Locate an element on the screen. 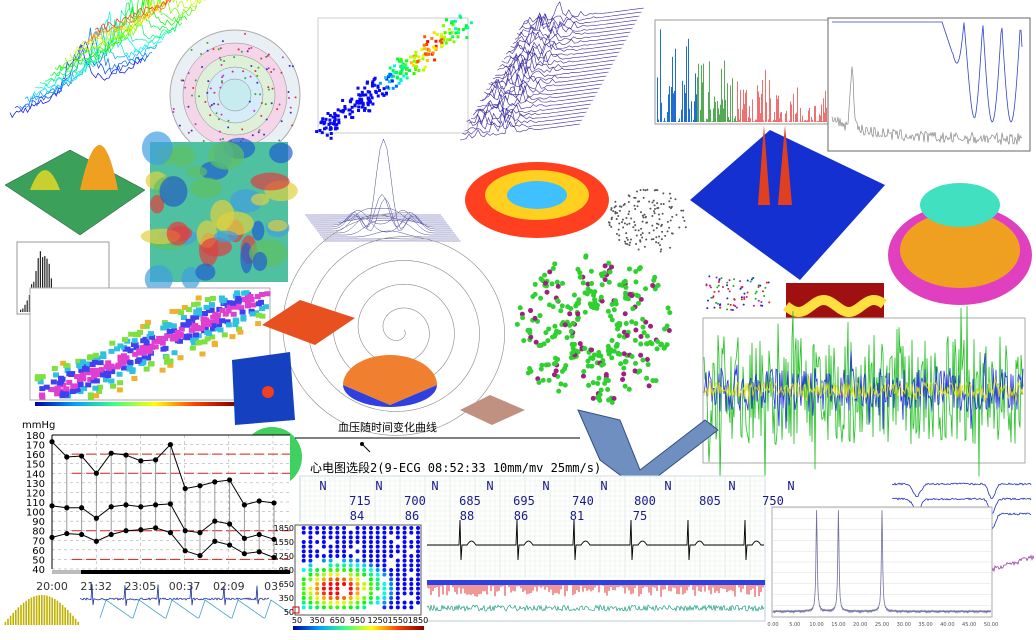 The image size is (1036, 640). bp-y-tick: 100 is located at coordinates (35, 513).